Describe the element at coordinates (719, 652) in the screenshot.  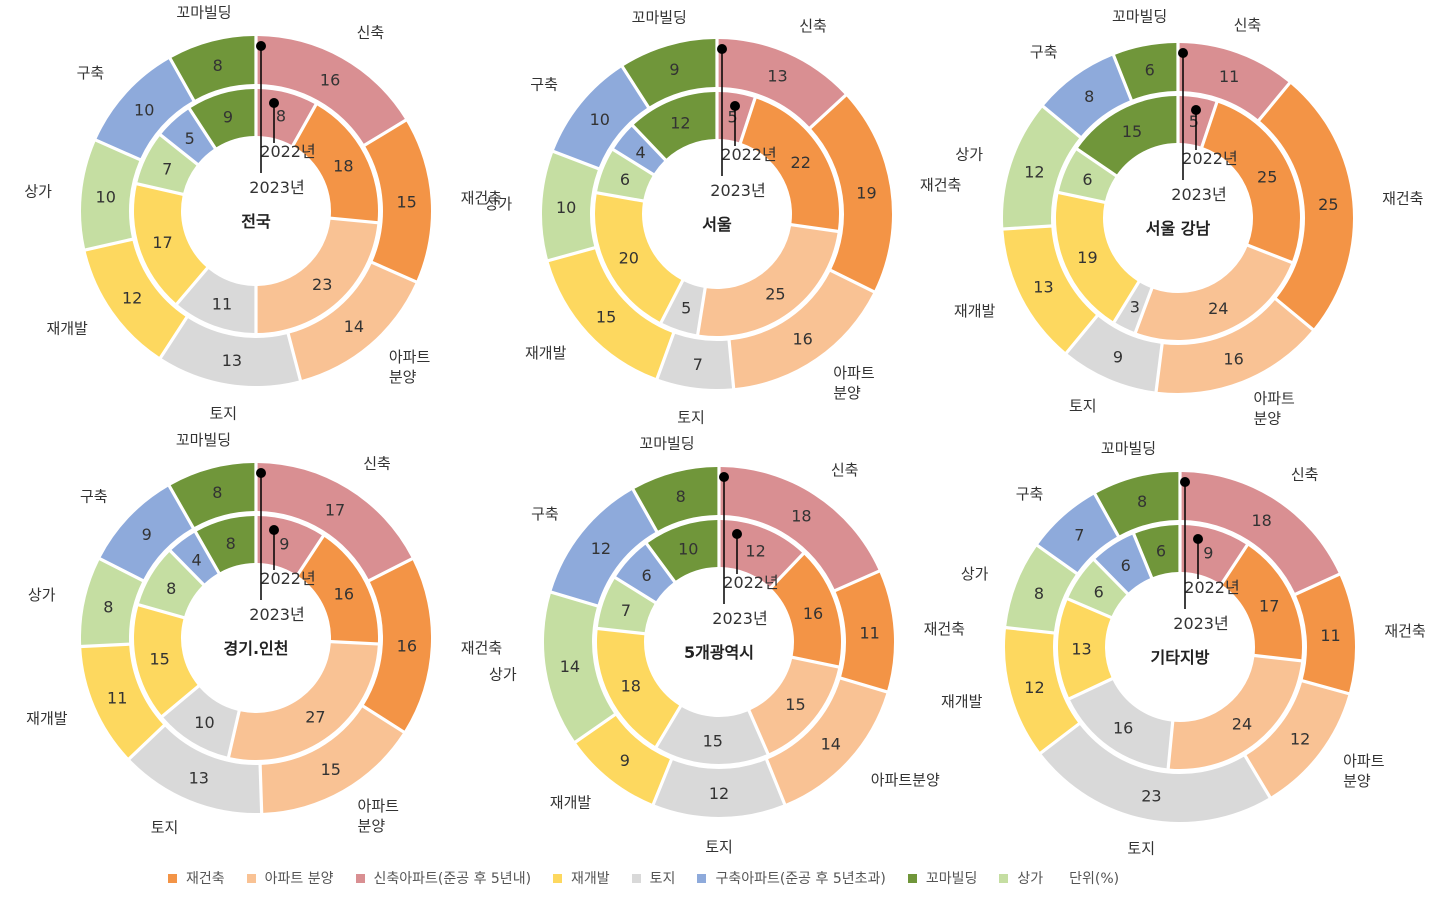
I see `chart-title: 5개광역시` at that location.